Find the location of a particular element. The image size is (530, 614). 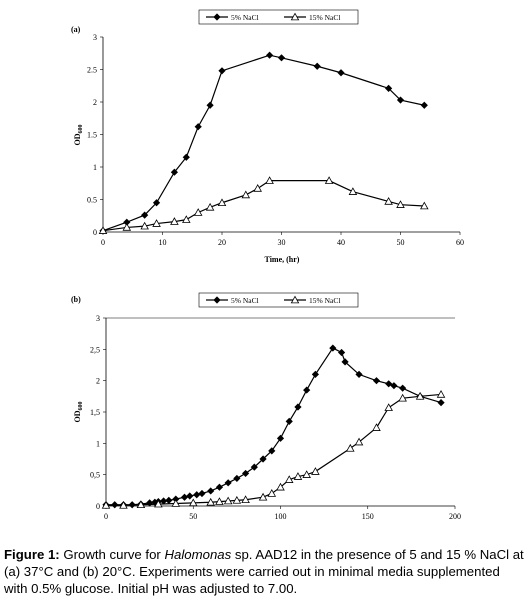

legend-b-box is located at coordinates (278, 300).